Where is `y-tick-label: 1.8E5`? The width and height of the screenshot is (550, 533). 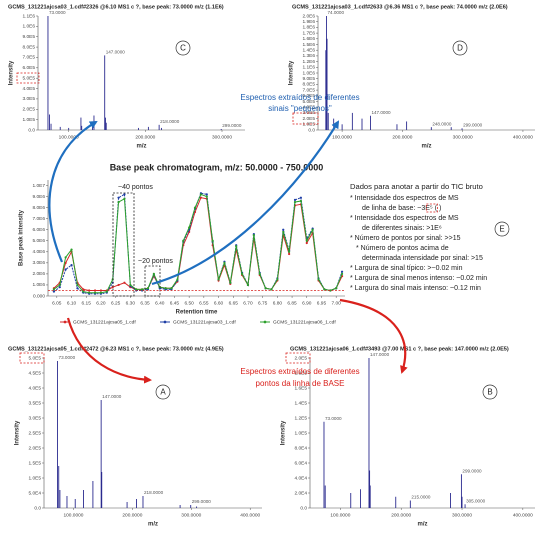 y-tick-label: 1.8E5 is located at coordinates (300, 373).